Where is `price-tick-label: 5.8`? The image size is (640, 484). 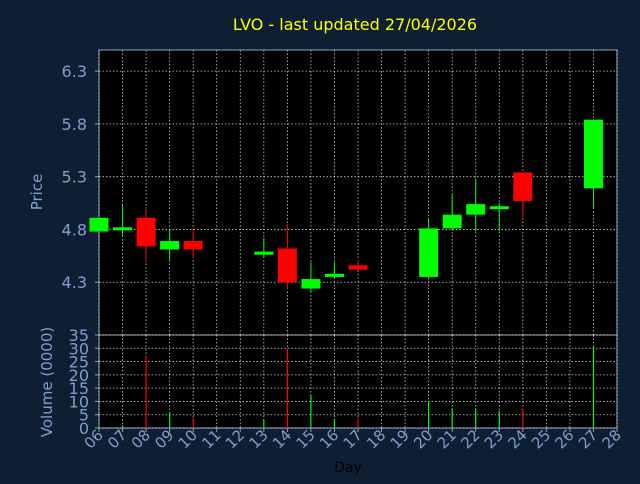
price-tick-label: 5.8 is located at coordinates (74, 124).